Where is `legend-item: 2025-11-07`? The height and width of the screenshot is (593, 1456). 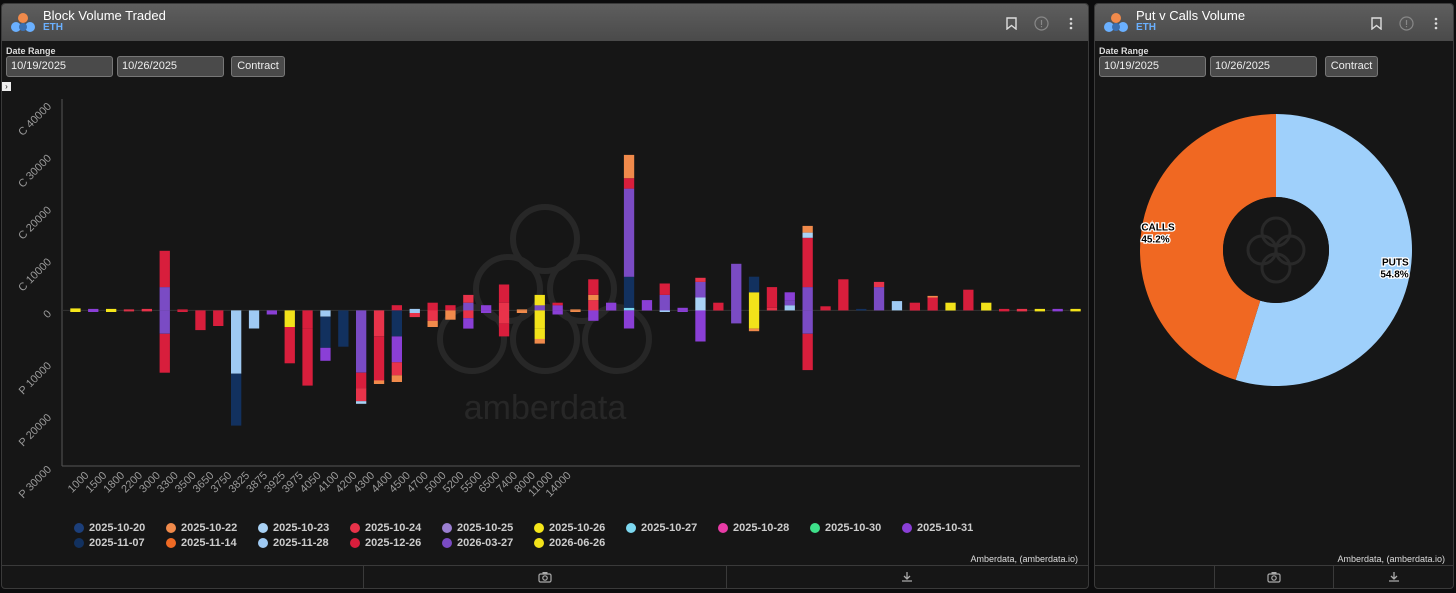
legend-item: 2025-11-07 is located at coordinates (109, 543).